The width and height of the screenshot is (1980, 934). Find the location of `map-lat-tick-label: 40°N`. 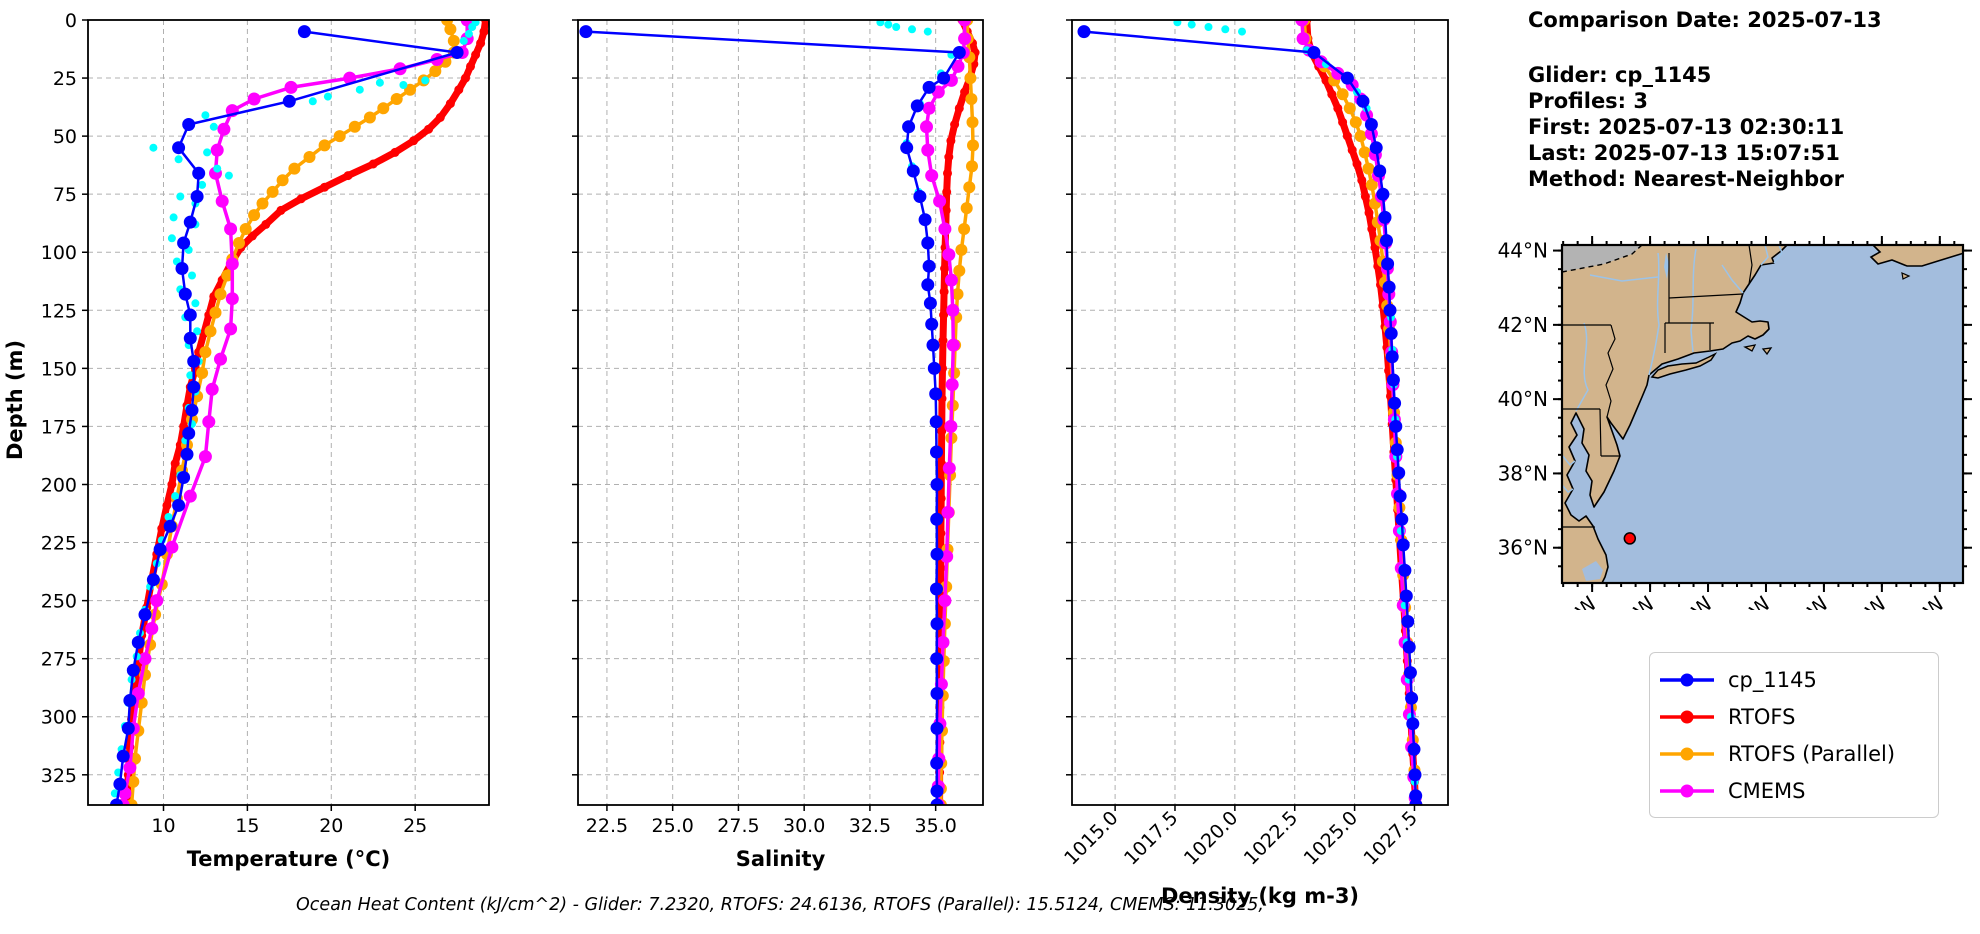

map-lat-tick-label: 40°N is located at coordinates (1523, 399).